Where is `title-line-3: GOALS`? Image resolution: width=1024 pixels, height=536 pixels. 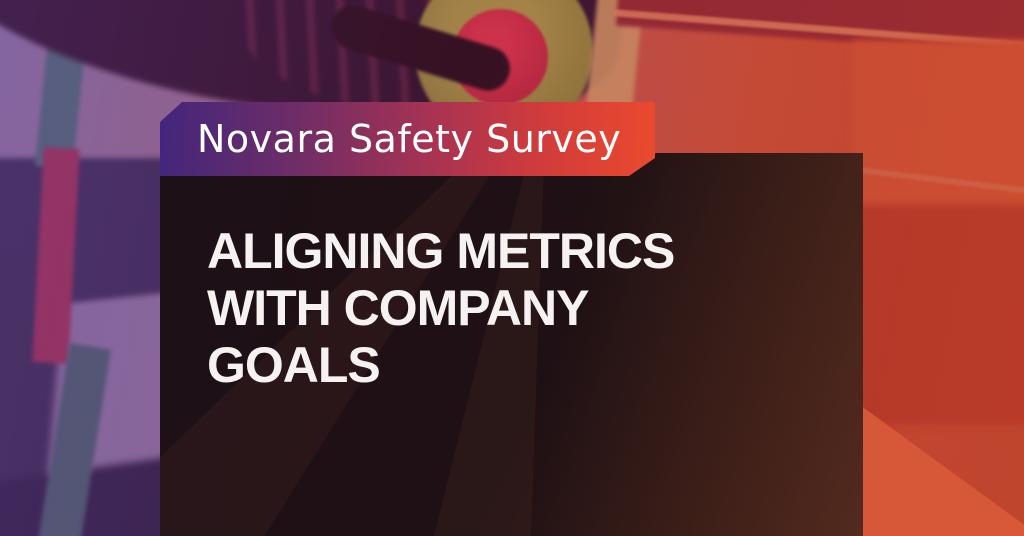
title-line-3: GOALS is located at coordinates (294, 365).